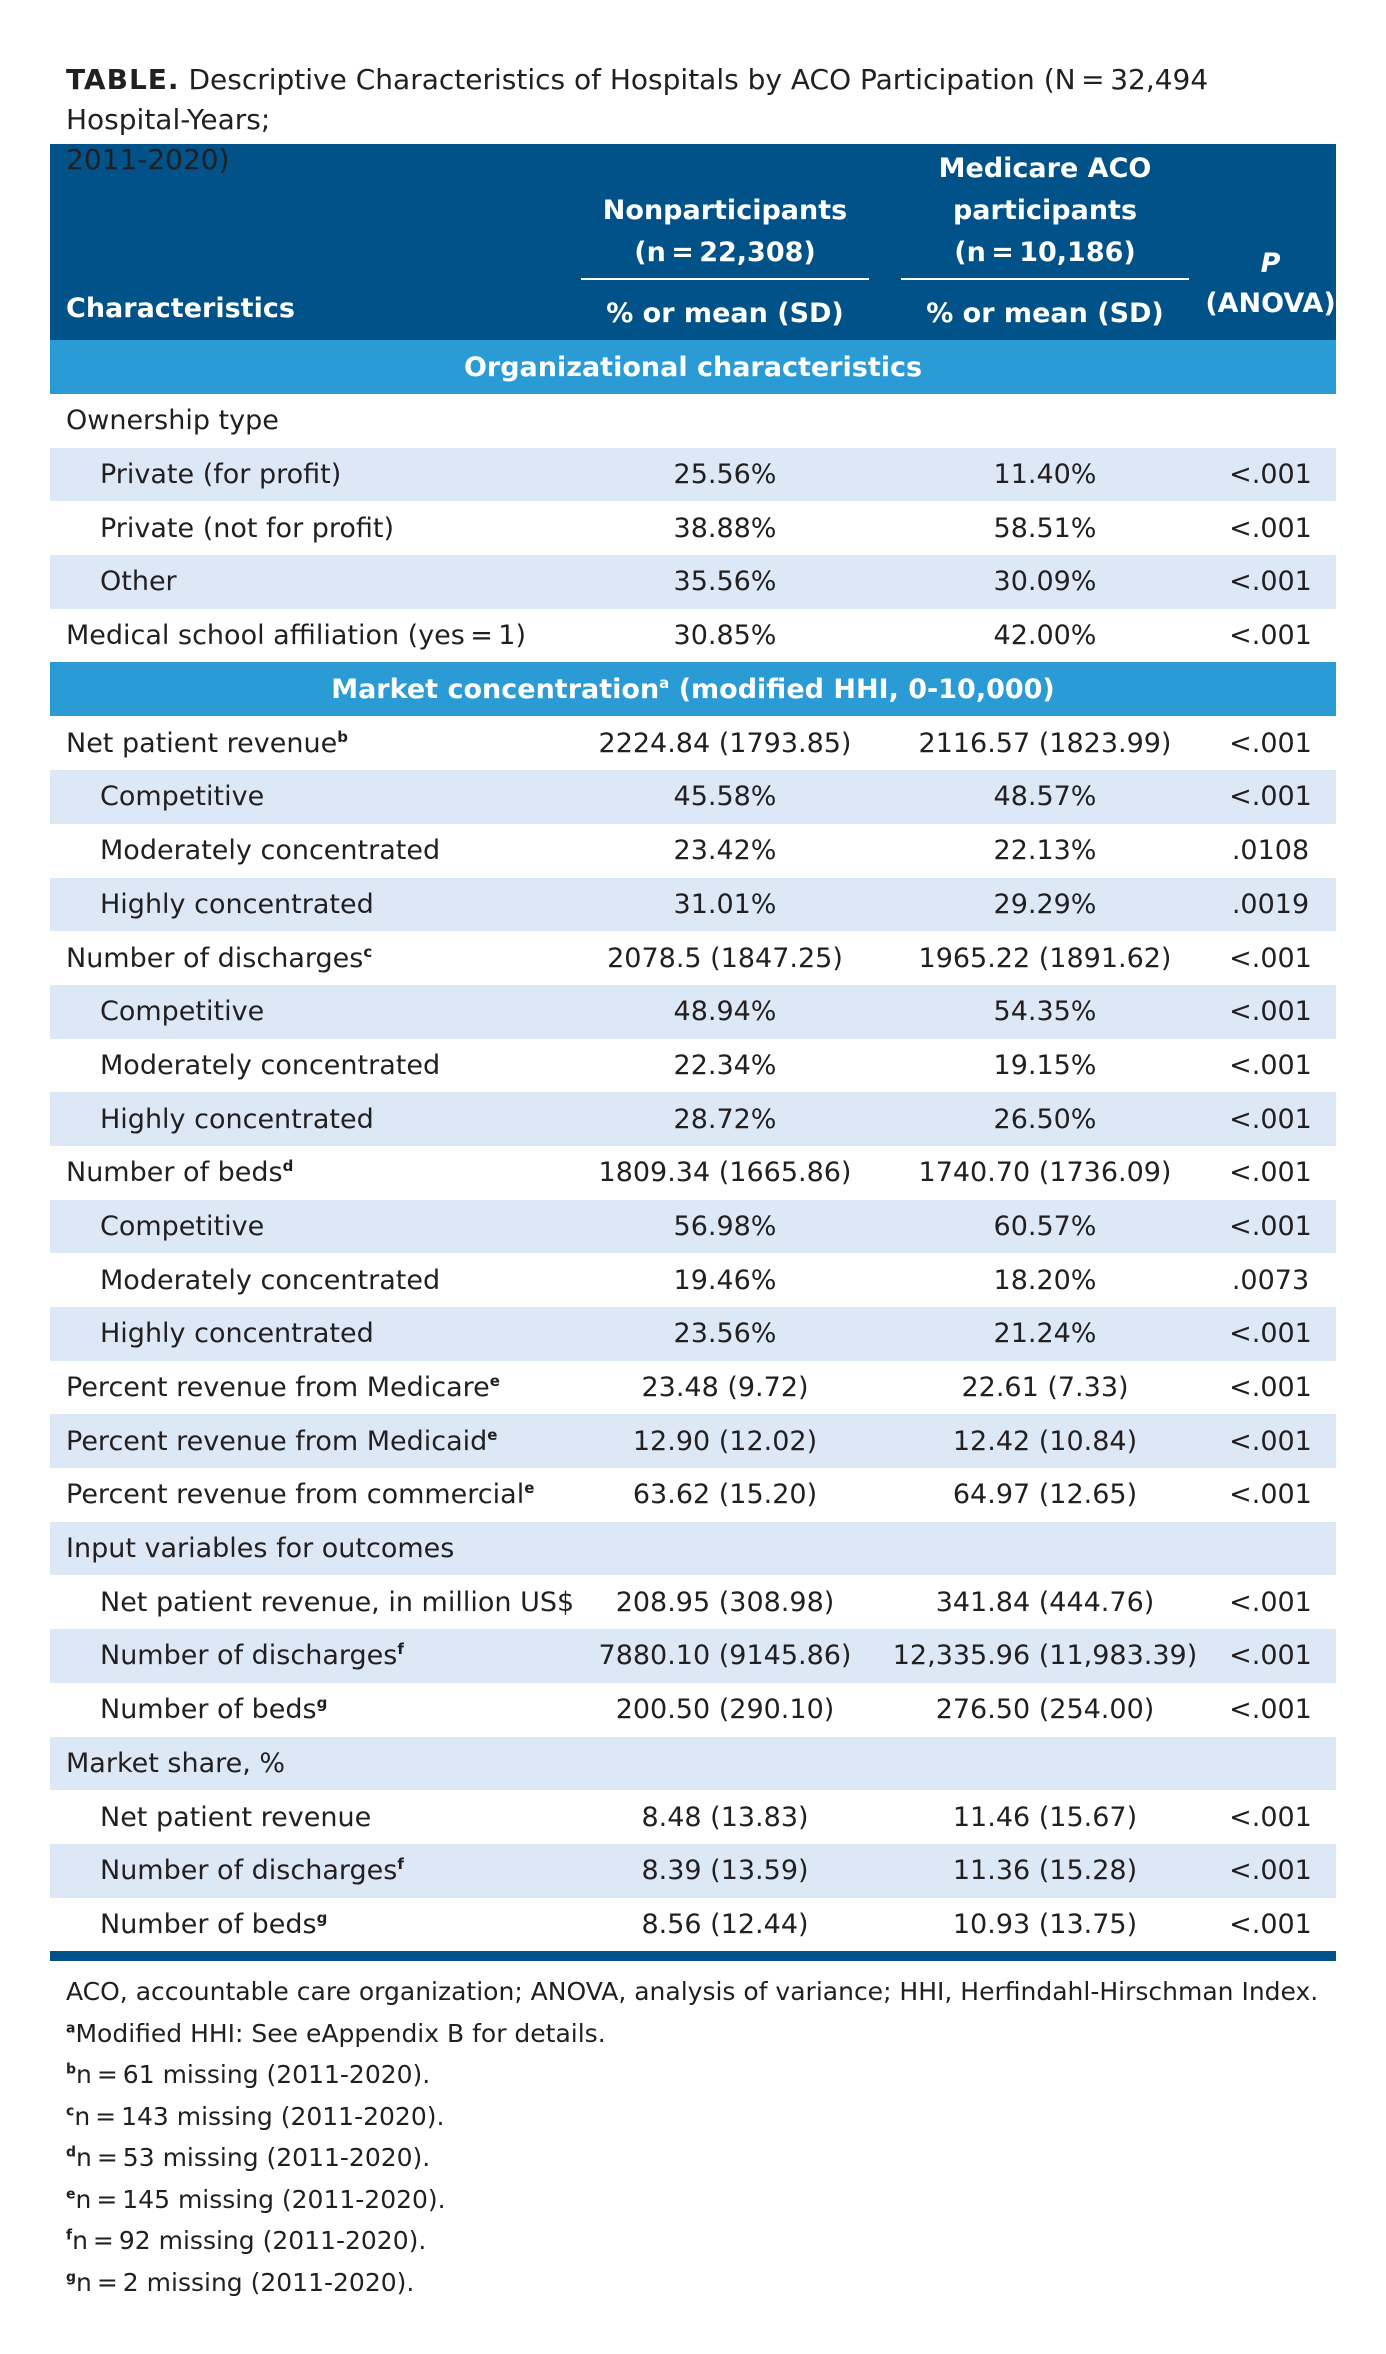  I want to click on row-label: Net patient revenue, in million US$, so click(312, 1602).